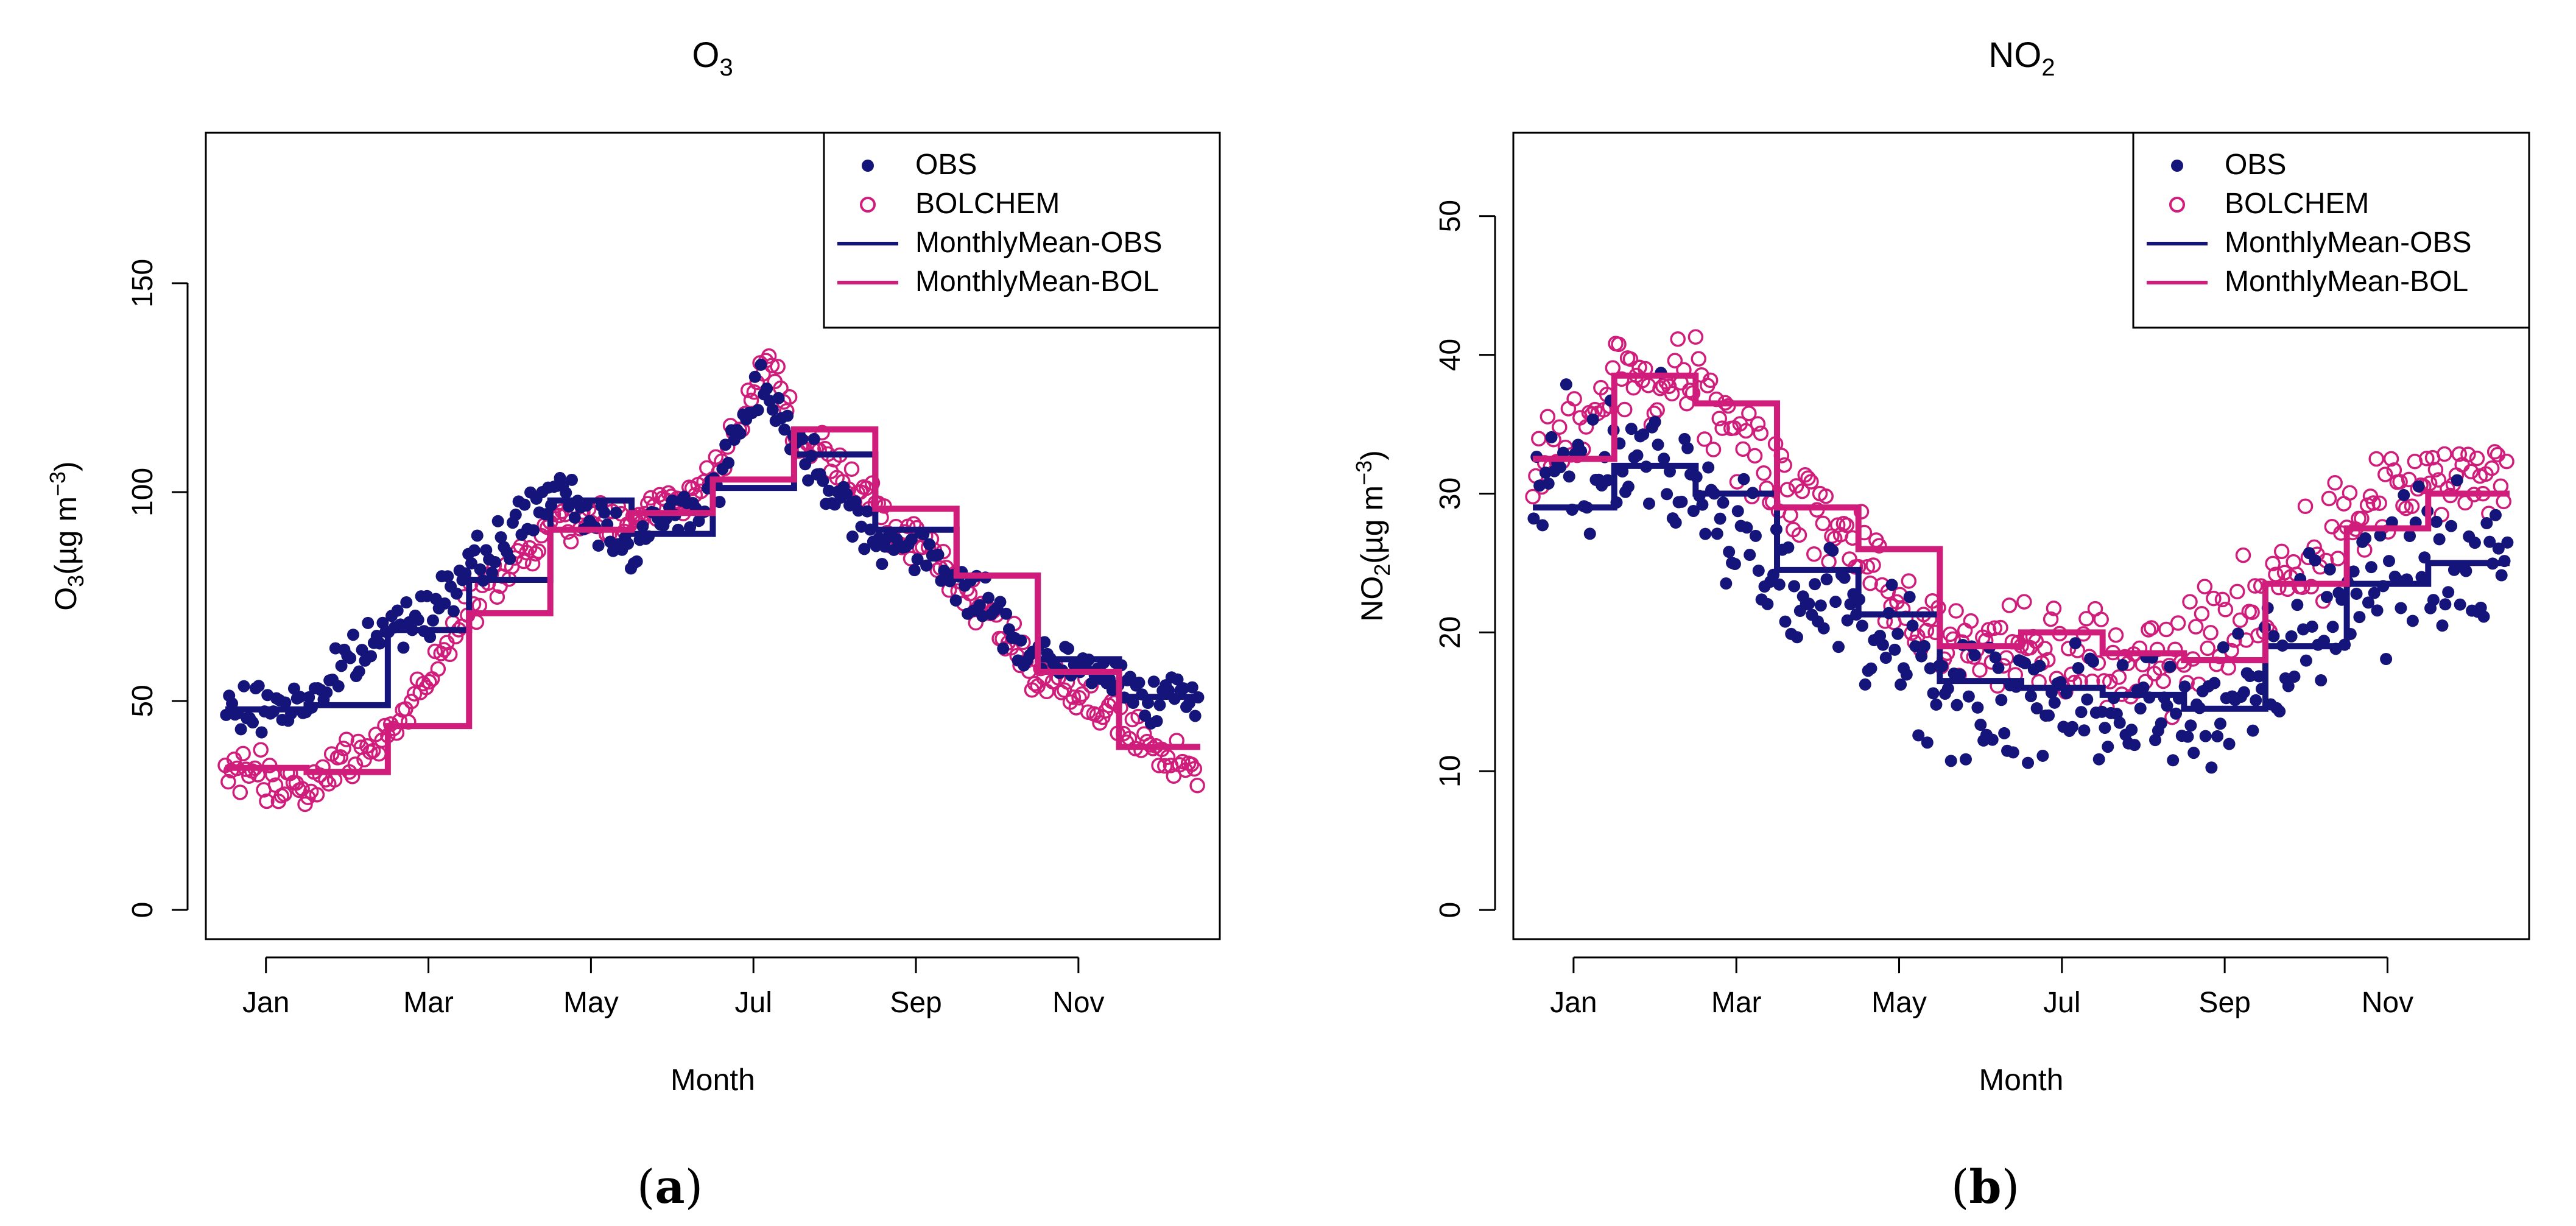 The height and width of the screenshot is (1226, 2576). Describe the element at coordinates (868, 205) in the screenshot. I see `legend-bol-marker` at that location.